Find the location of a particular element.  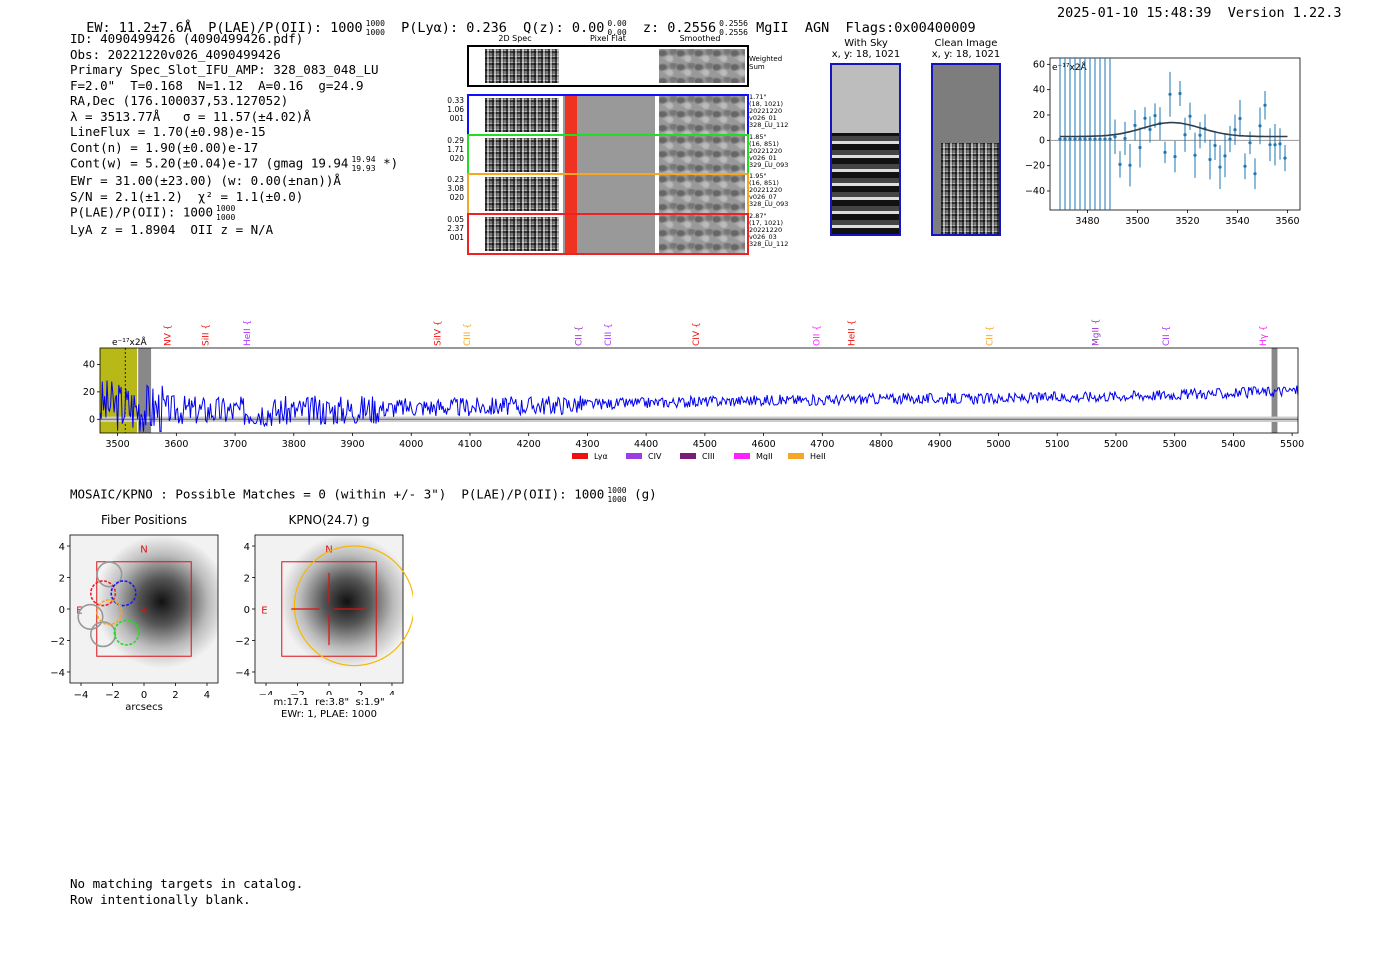

sky-stamp-coord: x, y: 18, 1021 is located at coordinates (866, 54).